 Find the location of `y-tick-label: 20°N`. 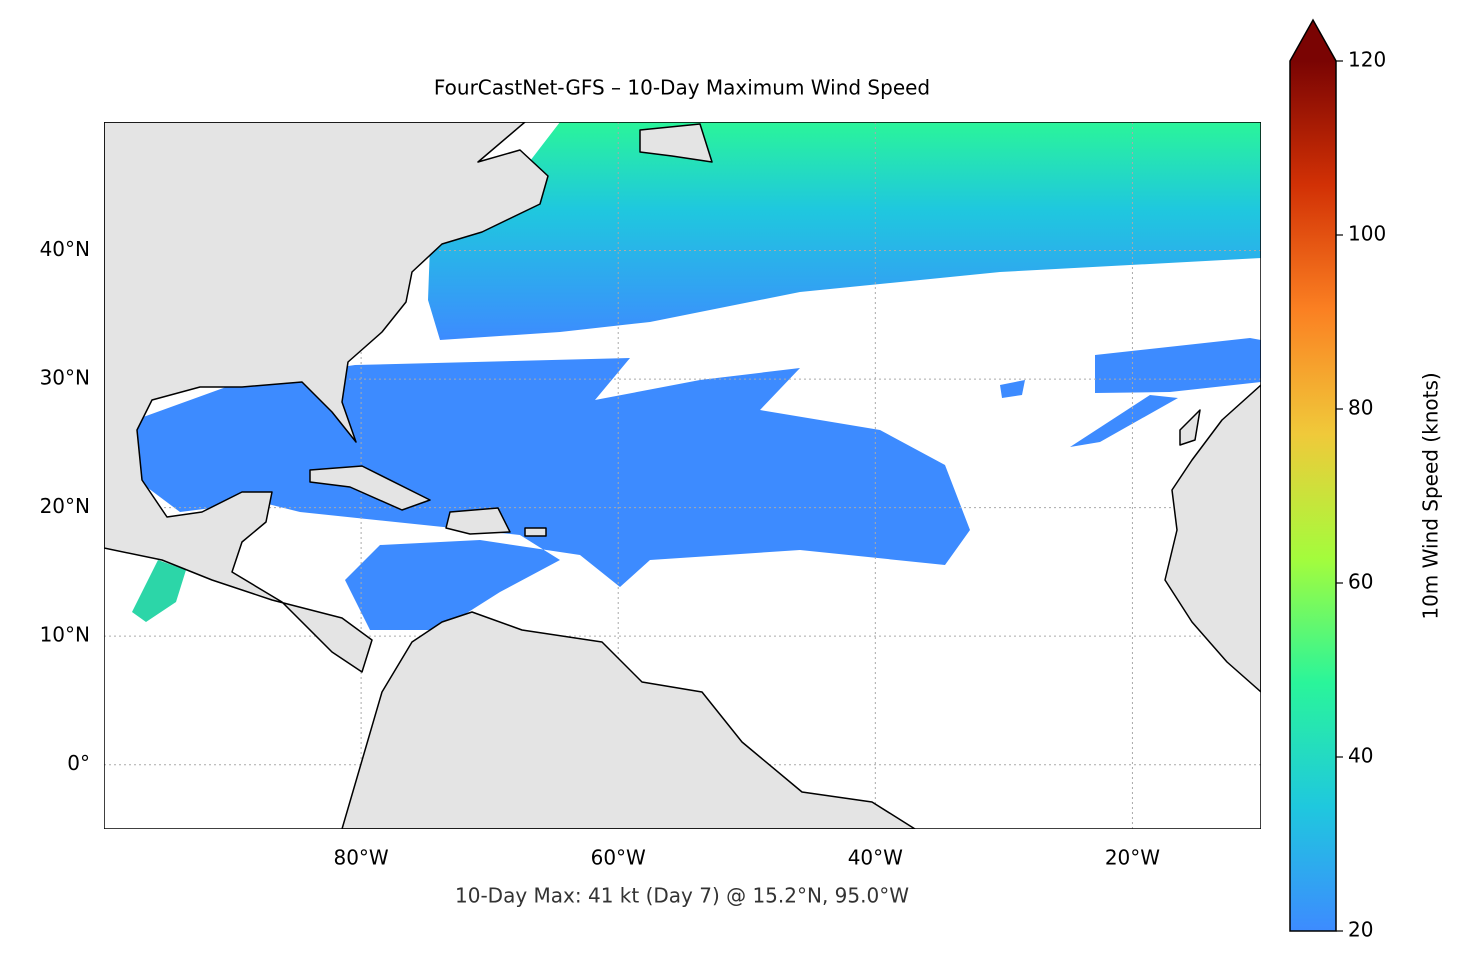

y-tick-label: 20°N is located at coordinates (65, 506).